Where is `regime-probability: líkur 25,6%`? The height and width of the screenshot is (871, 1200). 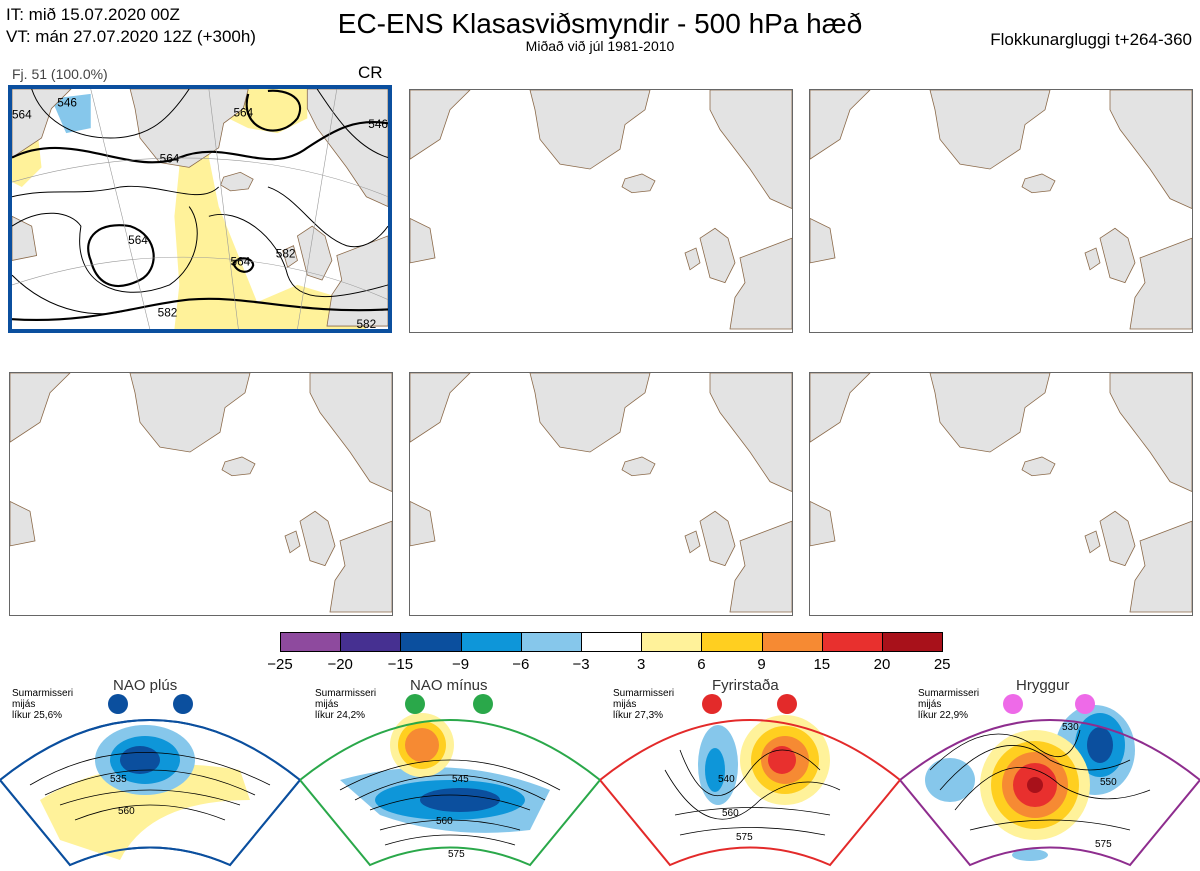
regime-probability: líkur 25,6% is located at coordinates (37, 715).